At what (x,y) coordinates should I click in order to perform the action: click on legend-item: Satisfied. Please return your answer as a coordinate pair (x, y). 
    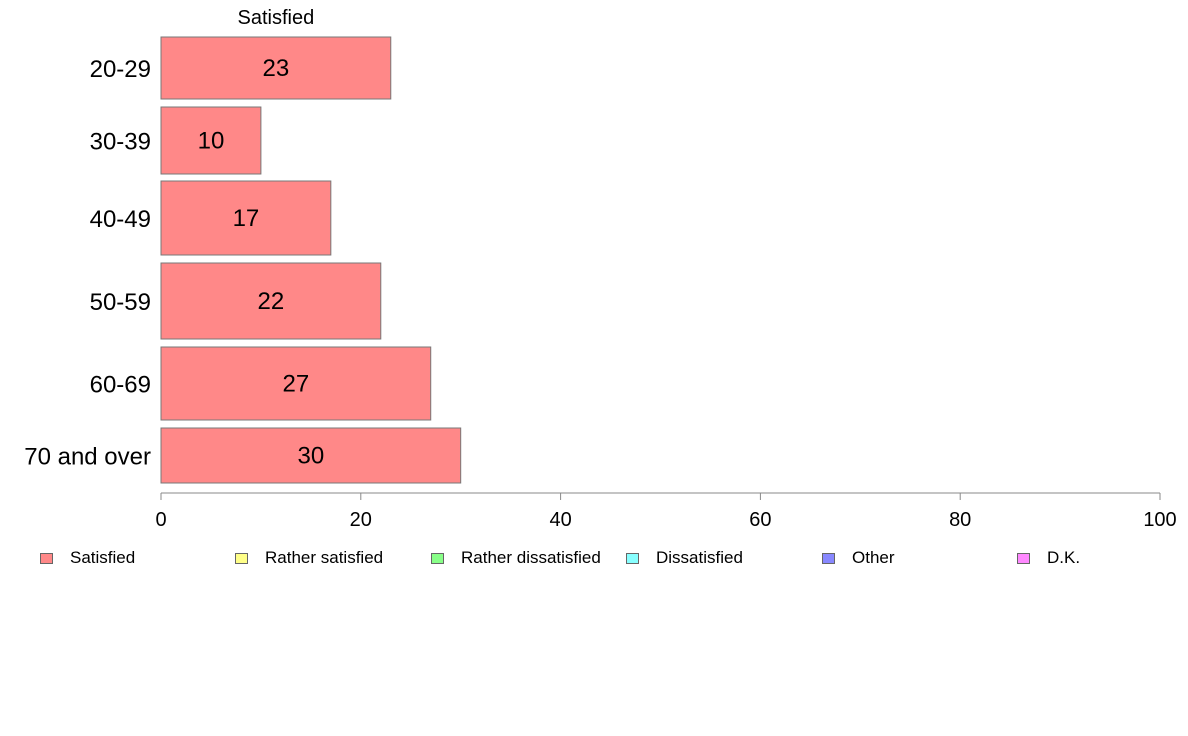
    Looking at the image, I should click on (87, 558).